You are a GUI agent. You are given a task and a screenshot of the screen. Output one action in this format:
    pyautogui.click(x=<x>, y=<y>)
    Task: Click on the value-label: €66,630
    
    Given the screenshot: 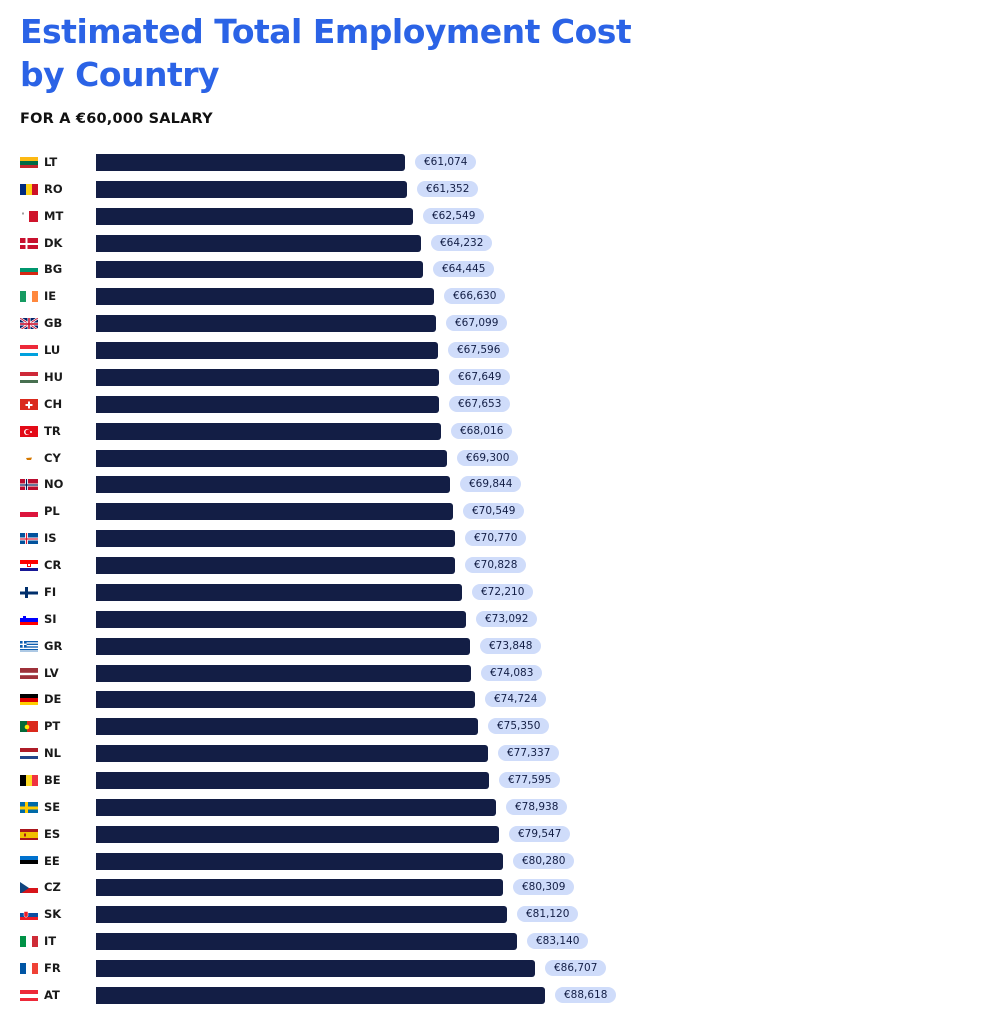 What is the action you would take?
    pyautogui.click(x=475, y=296)
    